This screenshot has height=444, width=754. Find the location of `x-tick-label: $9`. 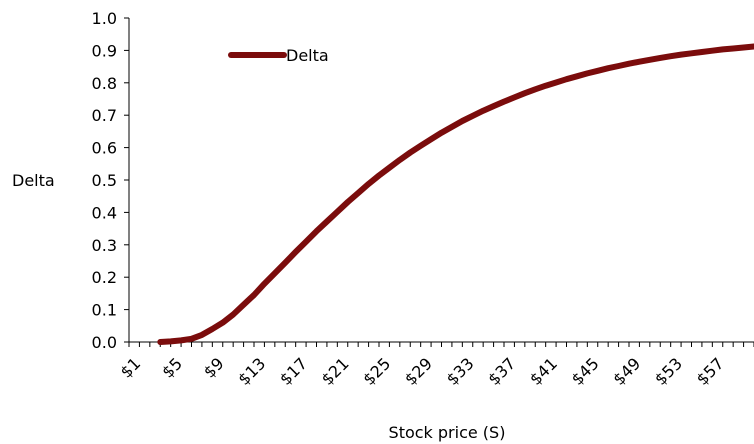

x-tick-label: $9 is located at coordinates (214, 368).